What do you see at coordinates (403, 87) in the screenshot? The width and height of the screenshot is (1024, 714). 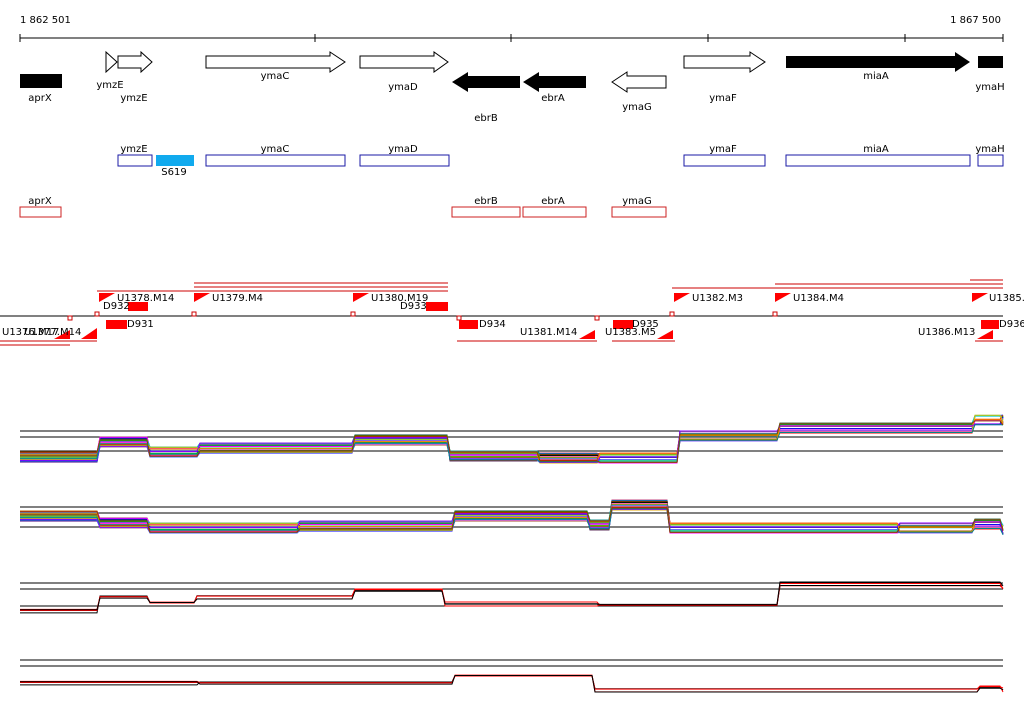 I see `gene-label: ymaD` at bounding box center [403, 87].